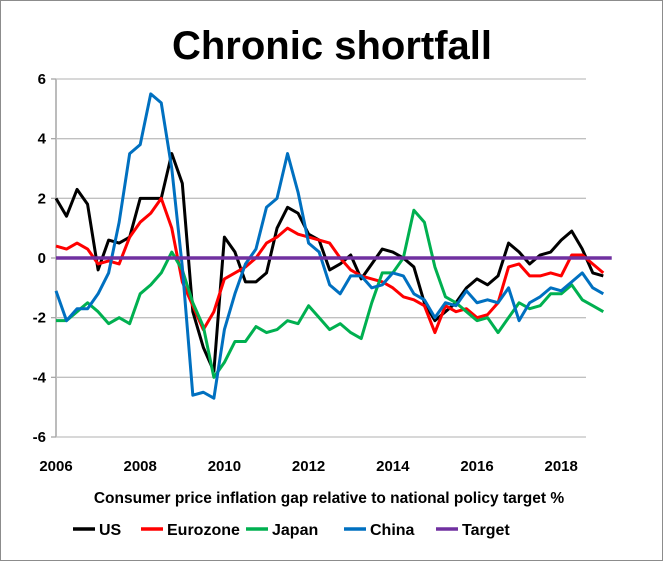 Image resolution: width=663 pixels, height=561 pixels. I want to click on chart-title: Chronic shortfall, so click(332, 46).